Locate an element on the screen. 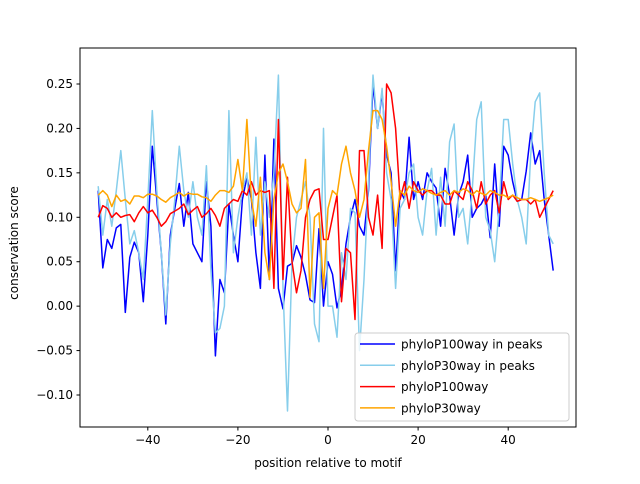  x-axis: −40 −20 0 20 40 is located at coordinates (325, 437).